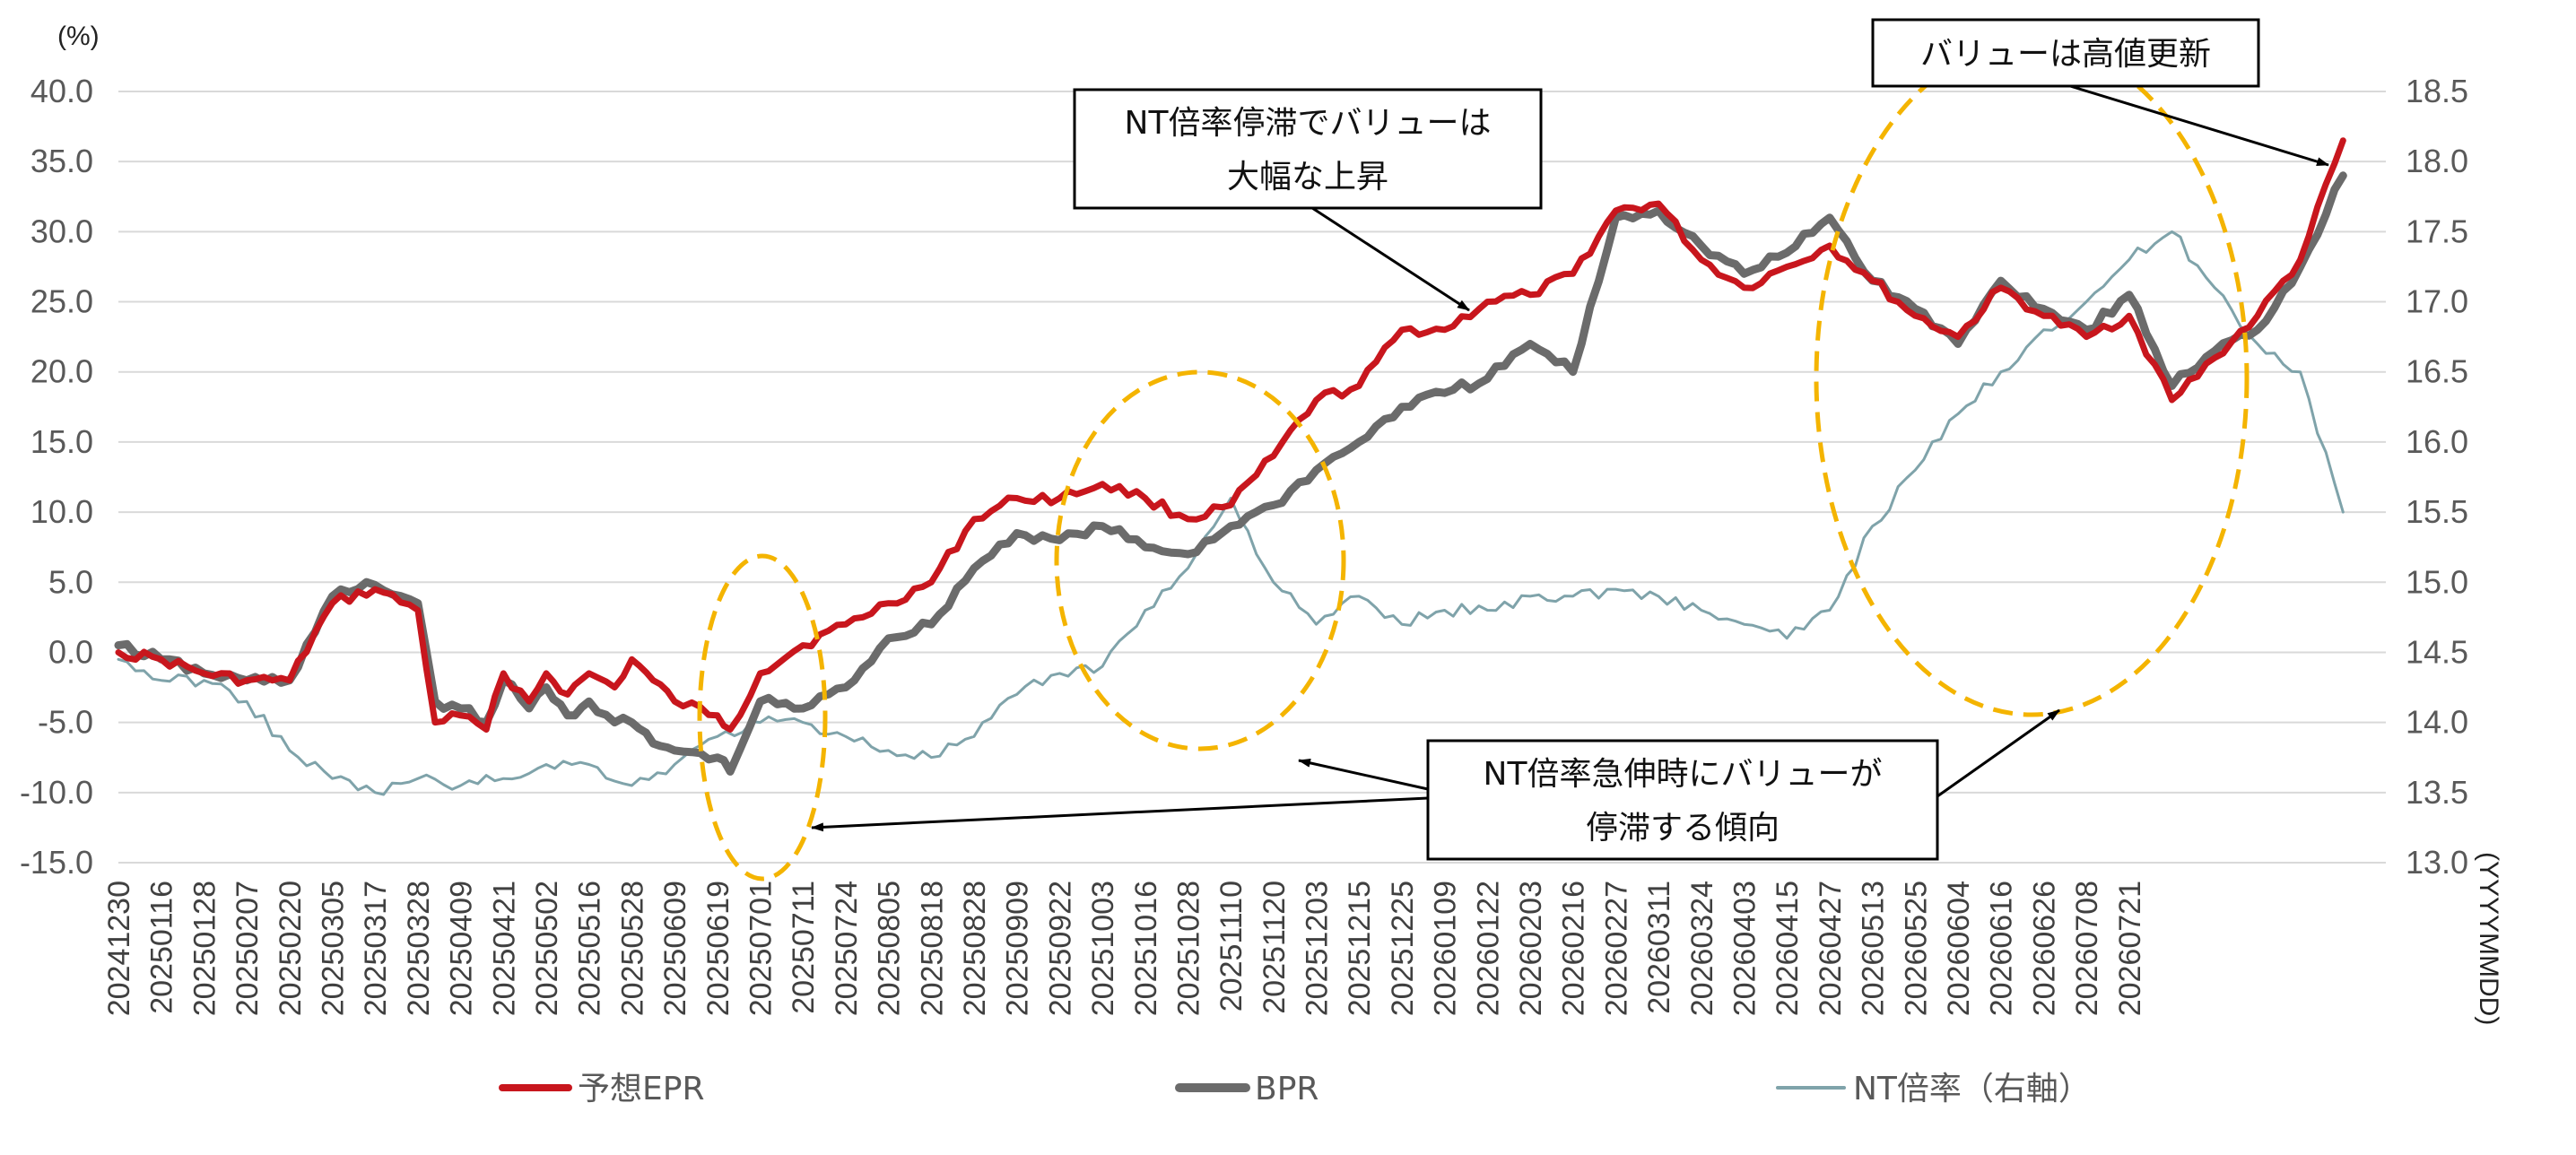 This screenshot has height=1155, width=2576. Describe the element at coordinates (1745, 948) in the screenshot. I see `x-tick-label: 20260403` at that location.